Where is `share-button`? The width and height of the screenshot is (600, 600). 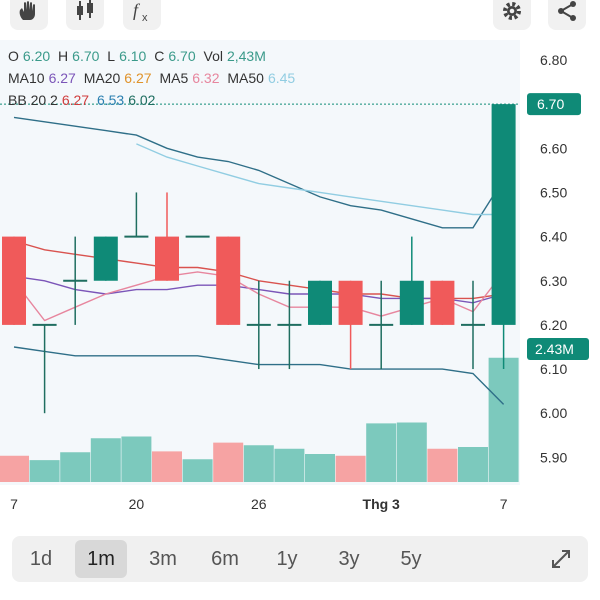 share-button is located at coordinates (567, 15).